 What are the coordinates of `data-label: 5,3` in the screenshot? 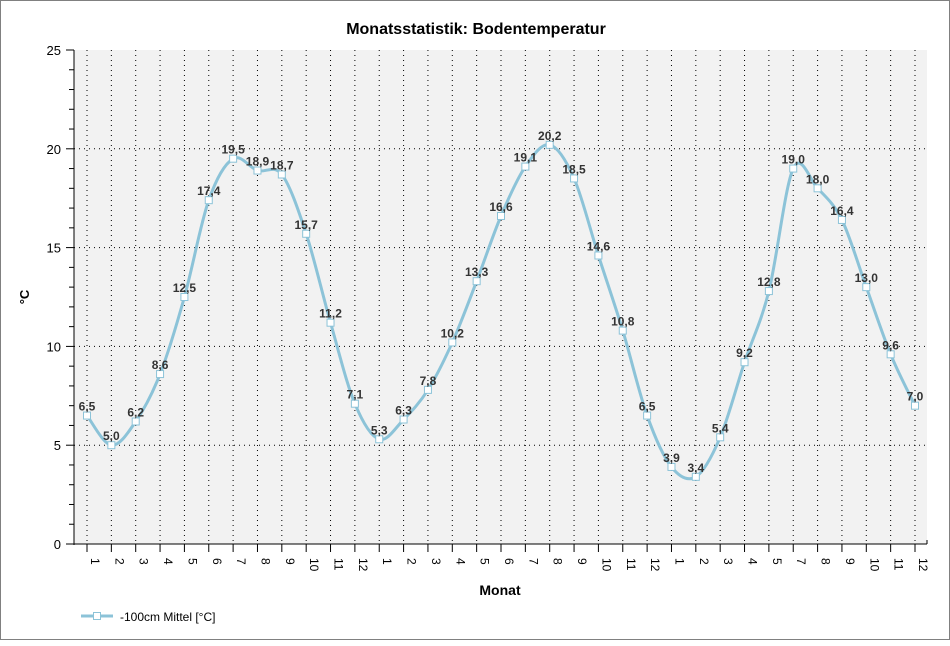 It's located at (379, 430).